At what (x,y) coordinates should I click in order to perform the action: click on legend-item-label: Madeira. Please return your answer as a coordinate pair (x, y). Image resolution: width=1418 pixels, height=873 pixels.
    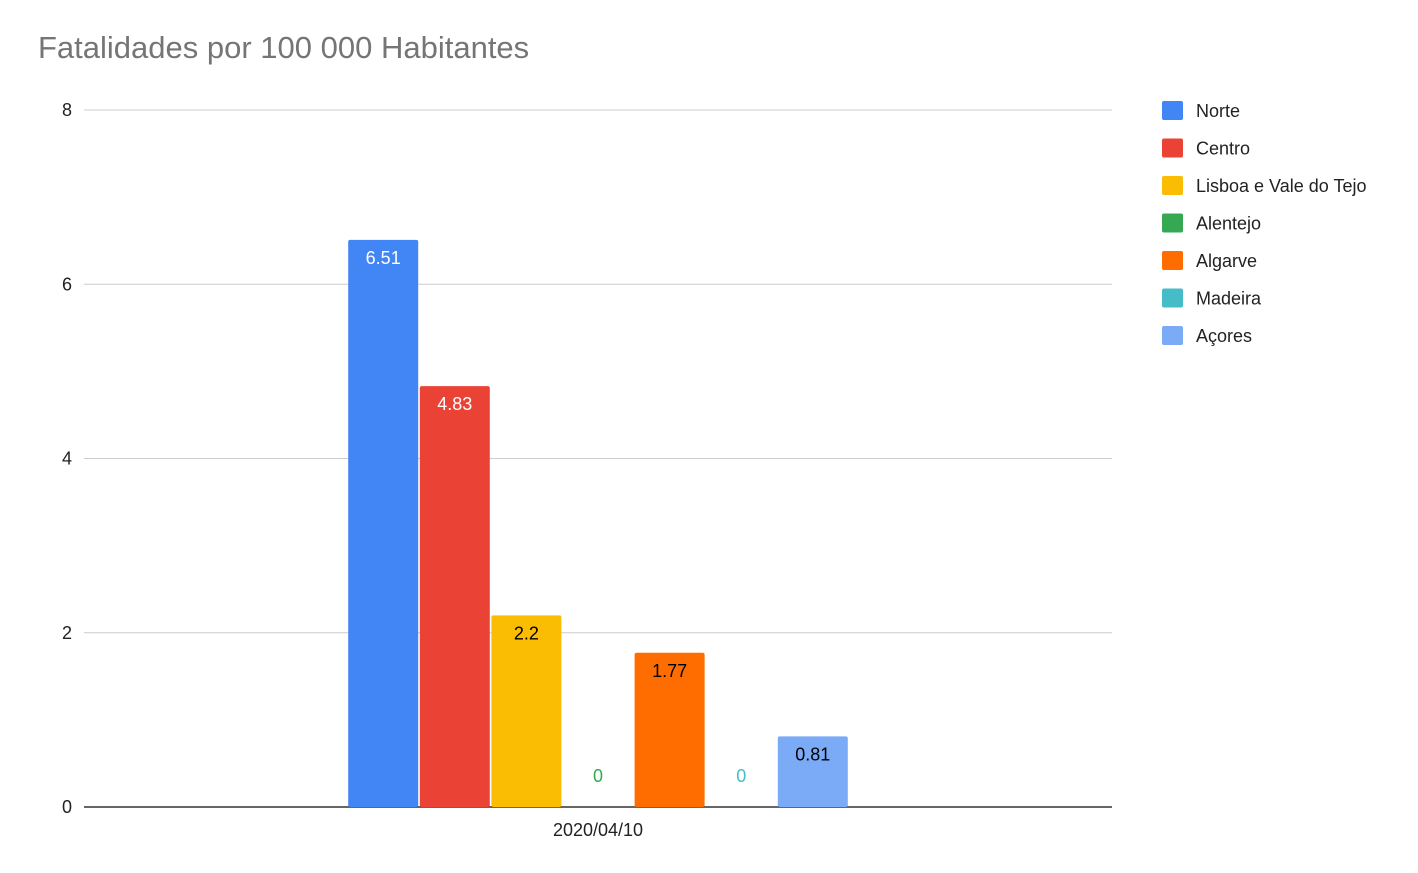
    Looking at the image, I should click on (1229, 299).